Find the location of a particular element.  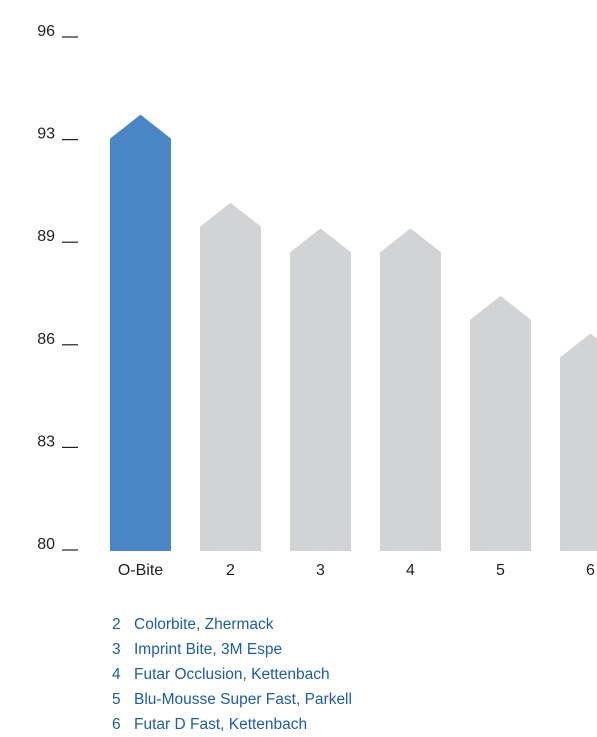

x-category-label: 2 is located at coordinates (230, 570).